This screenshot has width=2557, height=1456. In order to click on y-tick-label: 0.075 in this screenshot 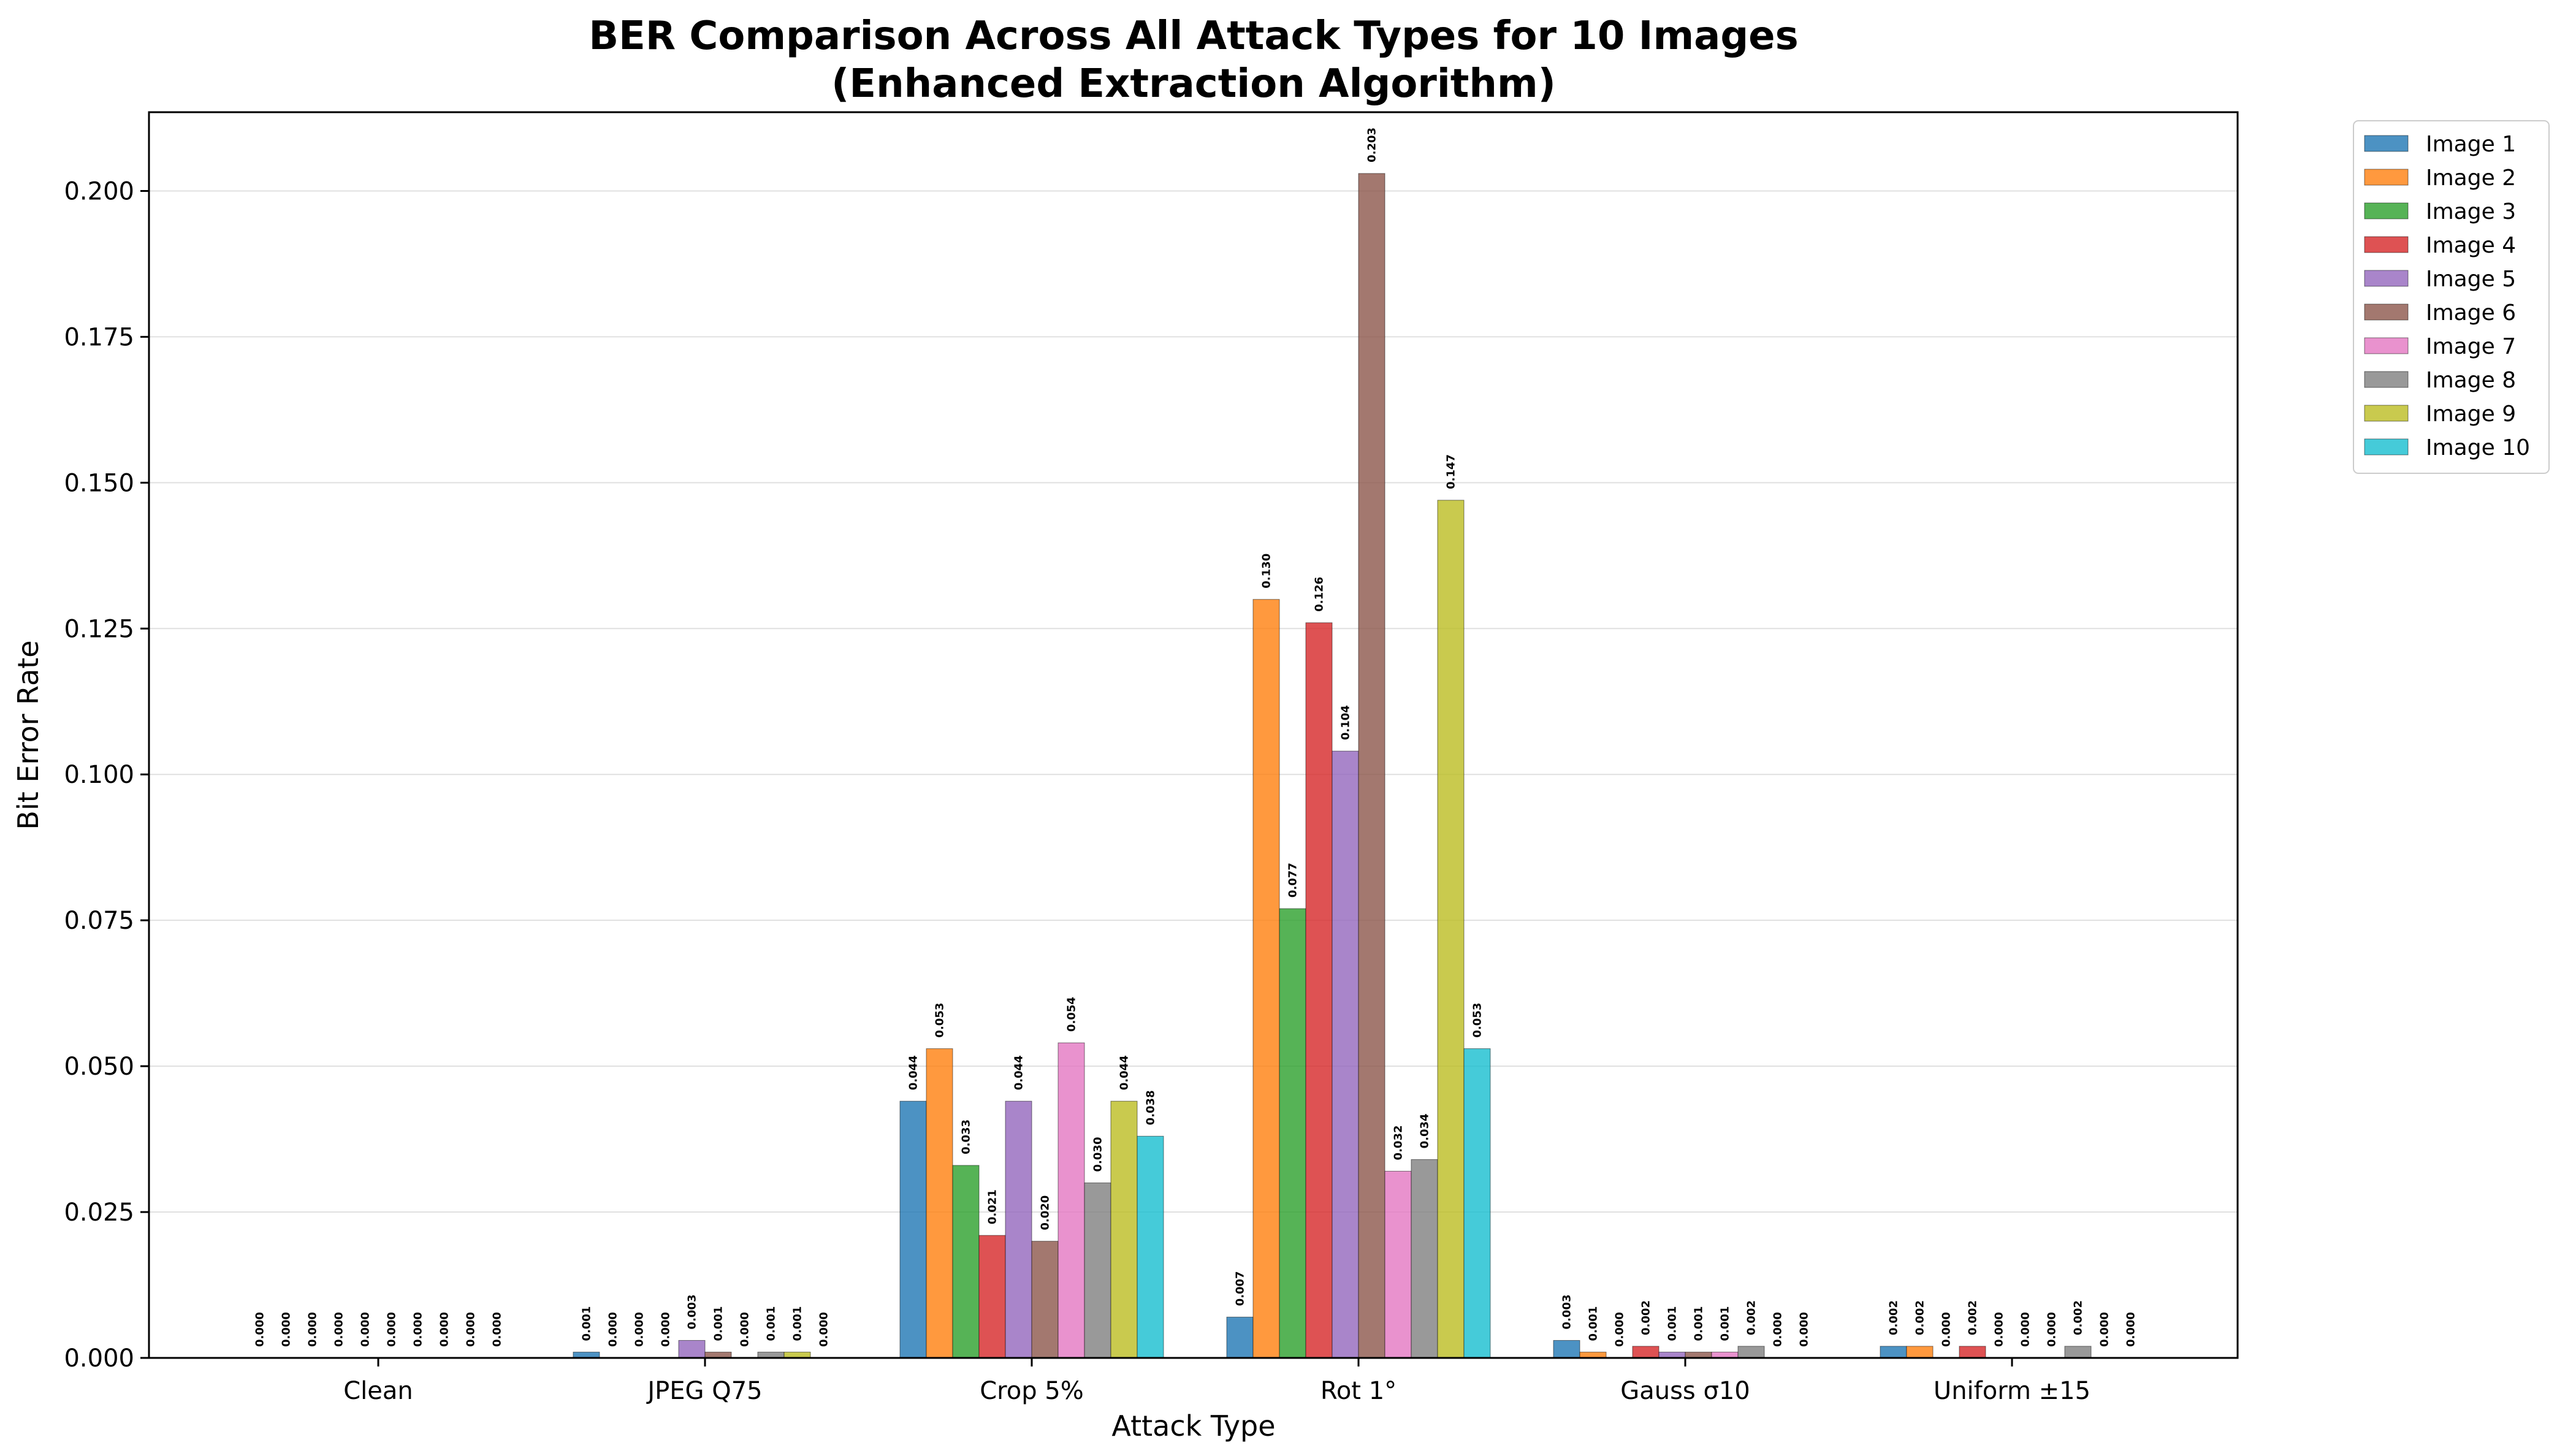, I will do `click(99, 921)`.